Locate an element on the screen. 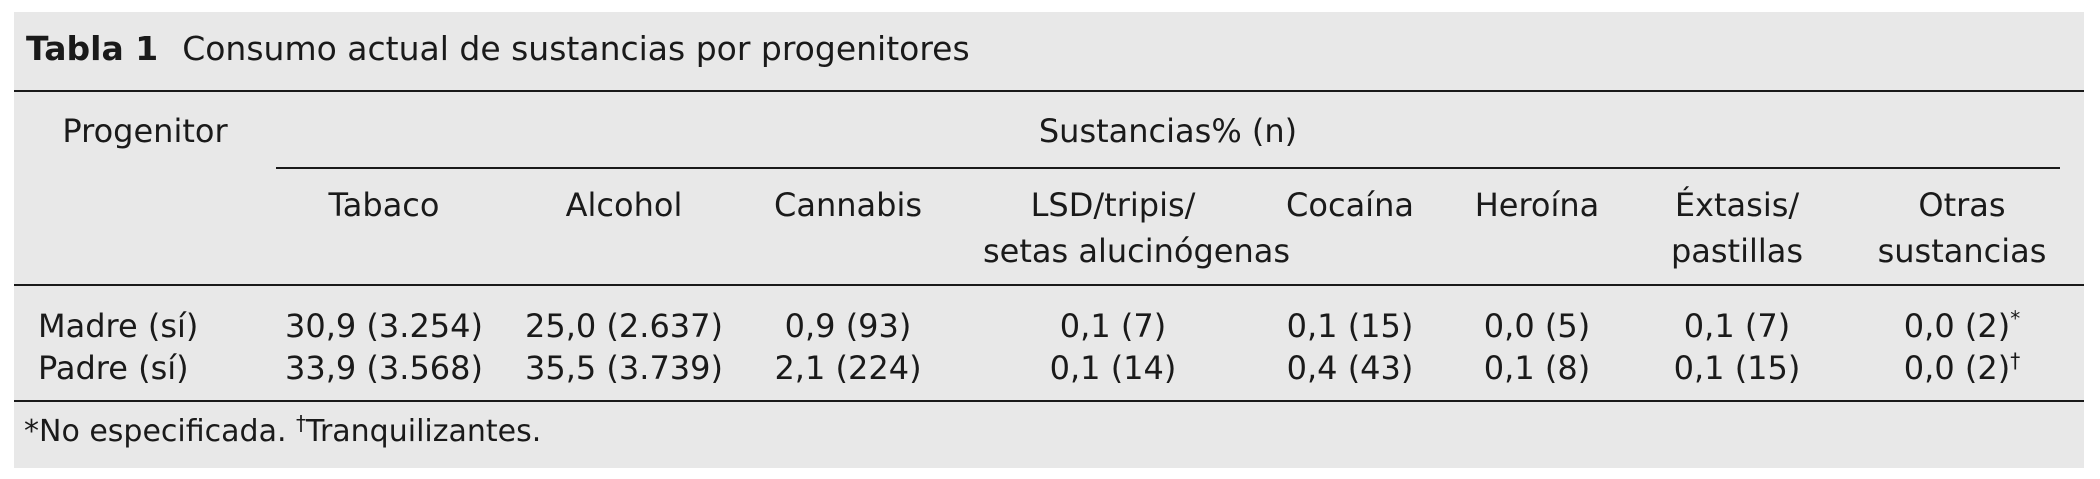 The image size is (2100, 479). column-header-3-line-0: LSD/tripis/ is located at coordinates (1113, 205).